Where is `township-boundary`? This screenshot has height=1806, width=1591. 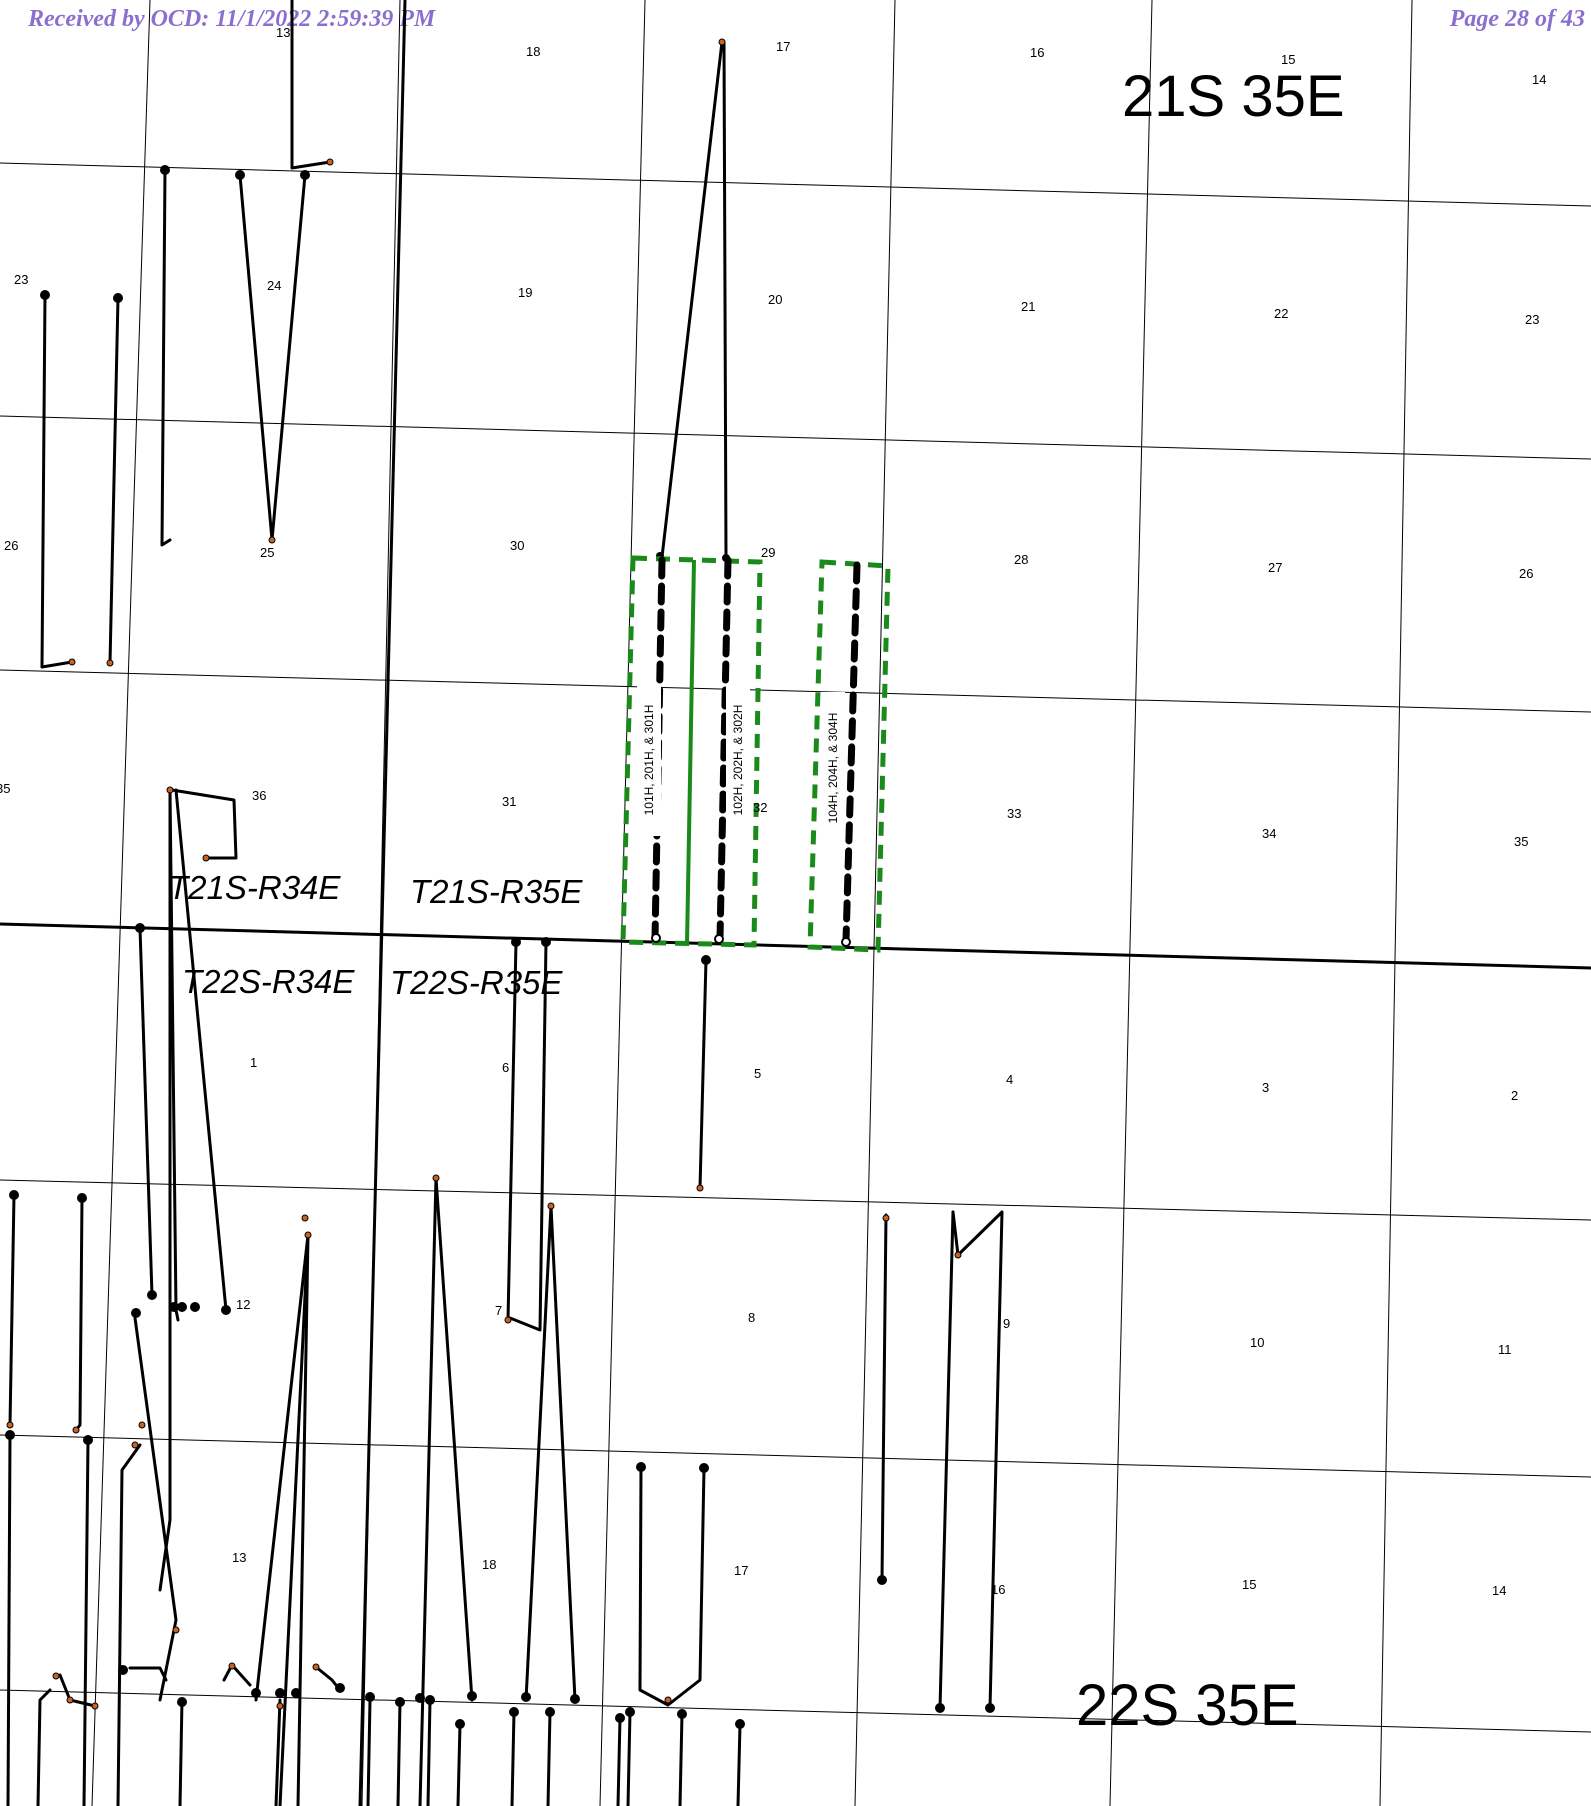 township-boundary is located at coordinates (795, 946).